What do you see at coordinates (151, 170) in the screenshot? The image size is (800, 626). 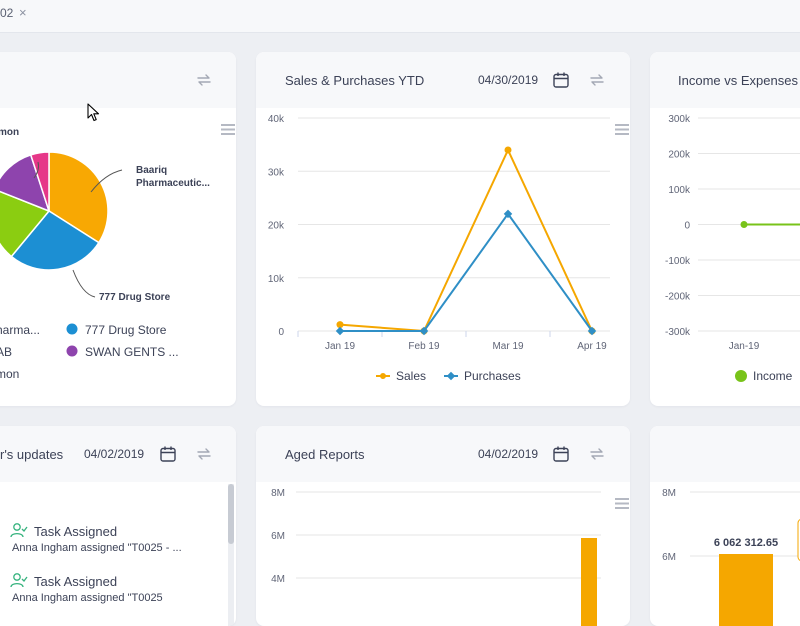 I see `pie-label-baariq: Baariq` at bounding box center [151, 170].